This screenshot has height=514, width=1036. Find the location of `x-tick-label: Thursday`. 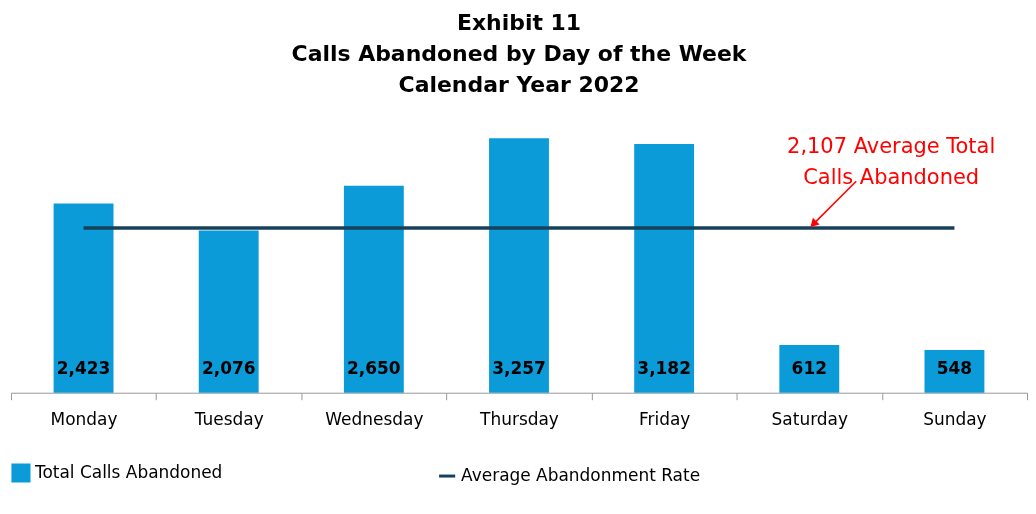

x-tick-label: Thursday is located at coordinates (519, 419).